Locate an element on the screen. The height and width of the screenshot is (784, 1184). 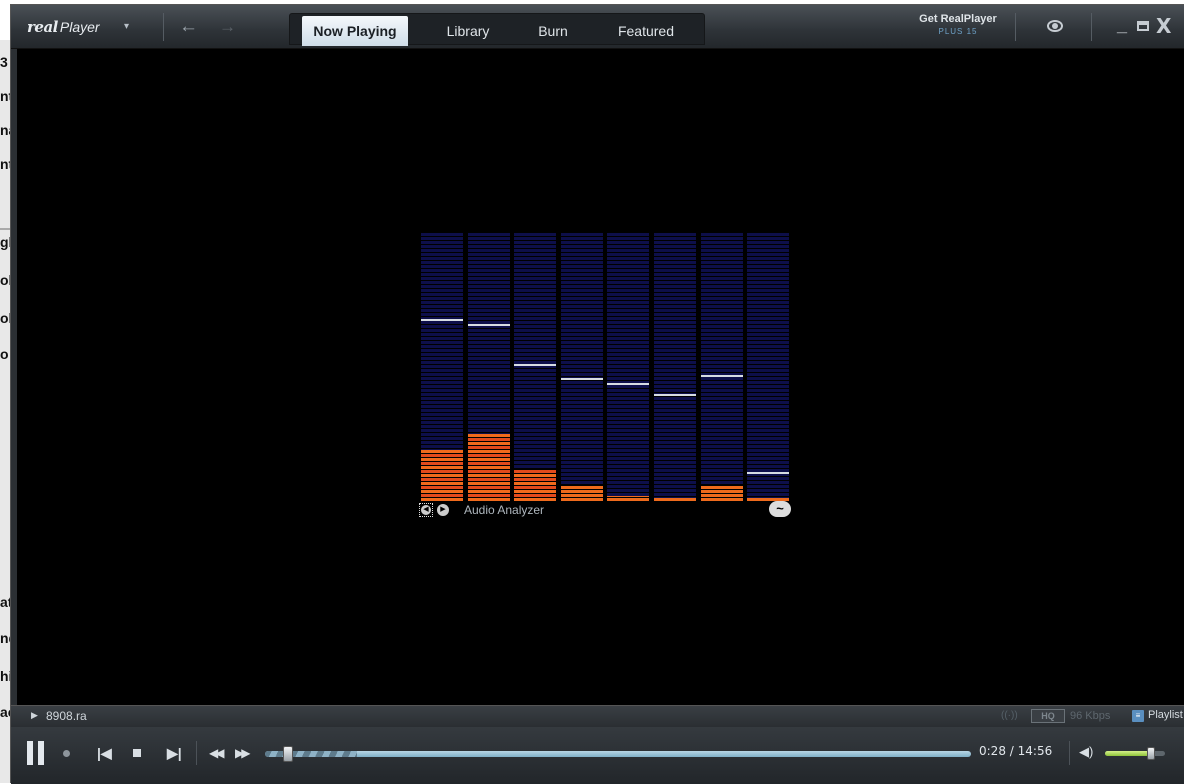
clip-name: 8908.ra is located at coordinates (66, 716).